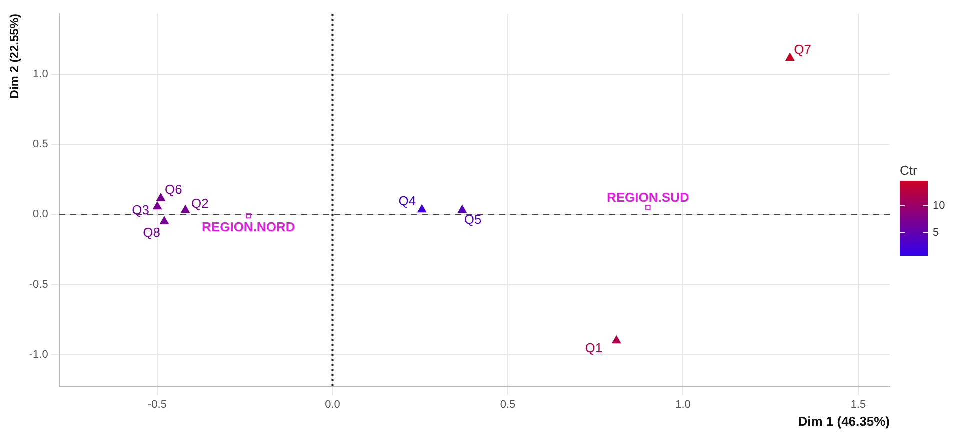 The width and height of the screenshot is (962, 432). What do you see at coordinates (407, 200) in the screenshot?
I see `annotation: Q4` at bounding box center [407, 200].